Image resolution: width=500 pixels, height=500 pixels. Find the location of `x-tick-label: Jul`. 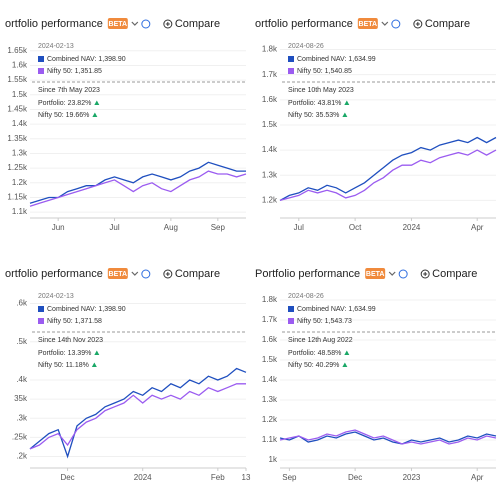

x-tick-label: Jul is located at coordinates (299, 227).